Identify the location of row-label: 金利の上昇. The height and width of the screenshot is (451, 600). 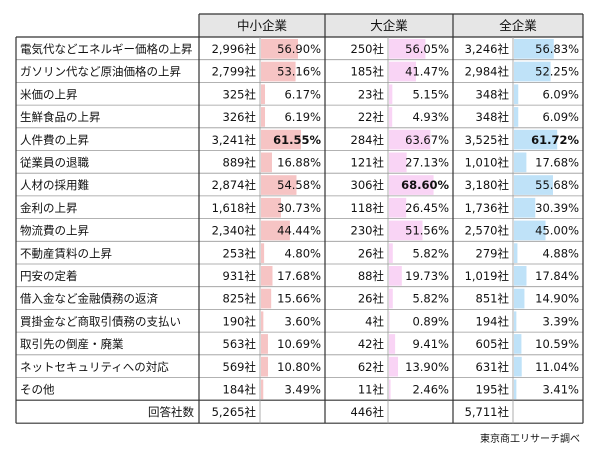
(49, 208).